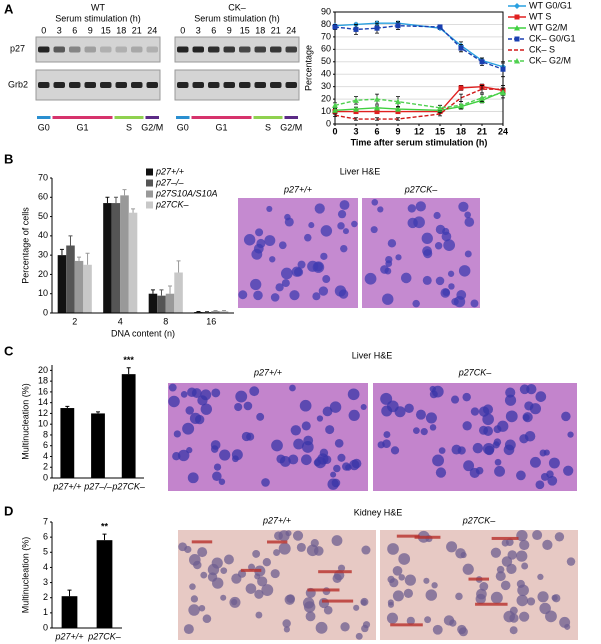 Image resolution: width=601 pixels, height=644 pixels. Describe the element at coordinates (277, 585) in the screenshot. I see `histology-image` at that location.